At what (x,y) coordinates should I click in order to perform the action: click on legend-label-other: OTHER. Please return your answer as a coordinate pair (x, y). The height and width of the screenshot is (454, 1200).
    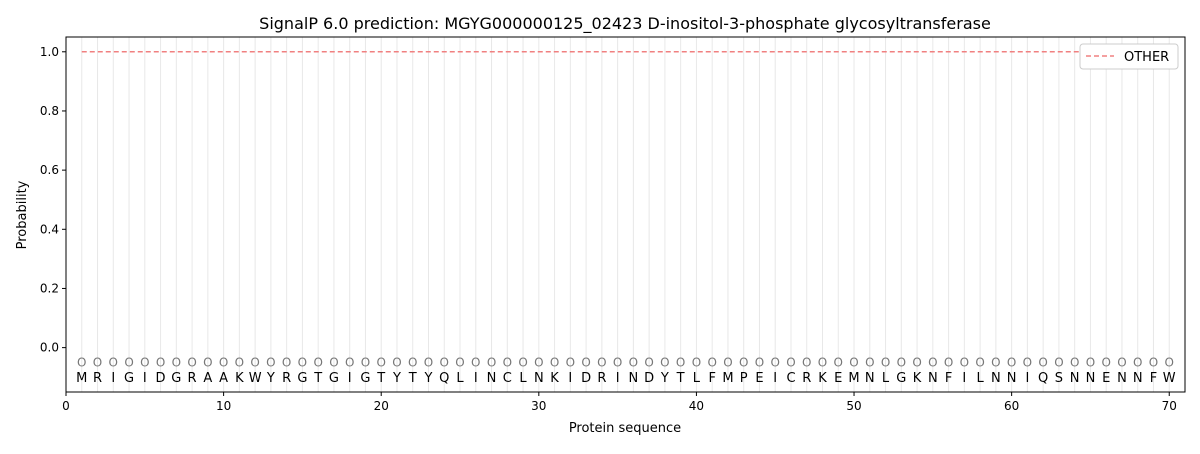
    Looking at the image, I should click on (1146, 57).